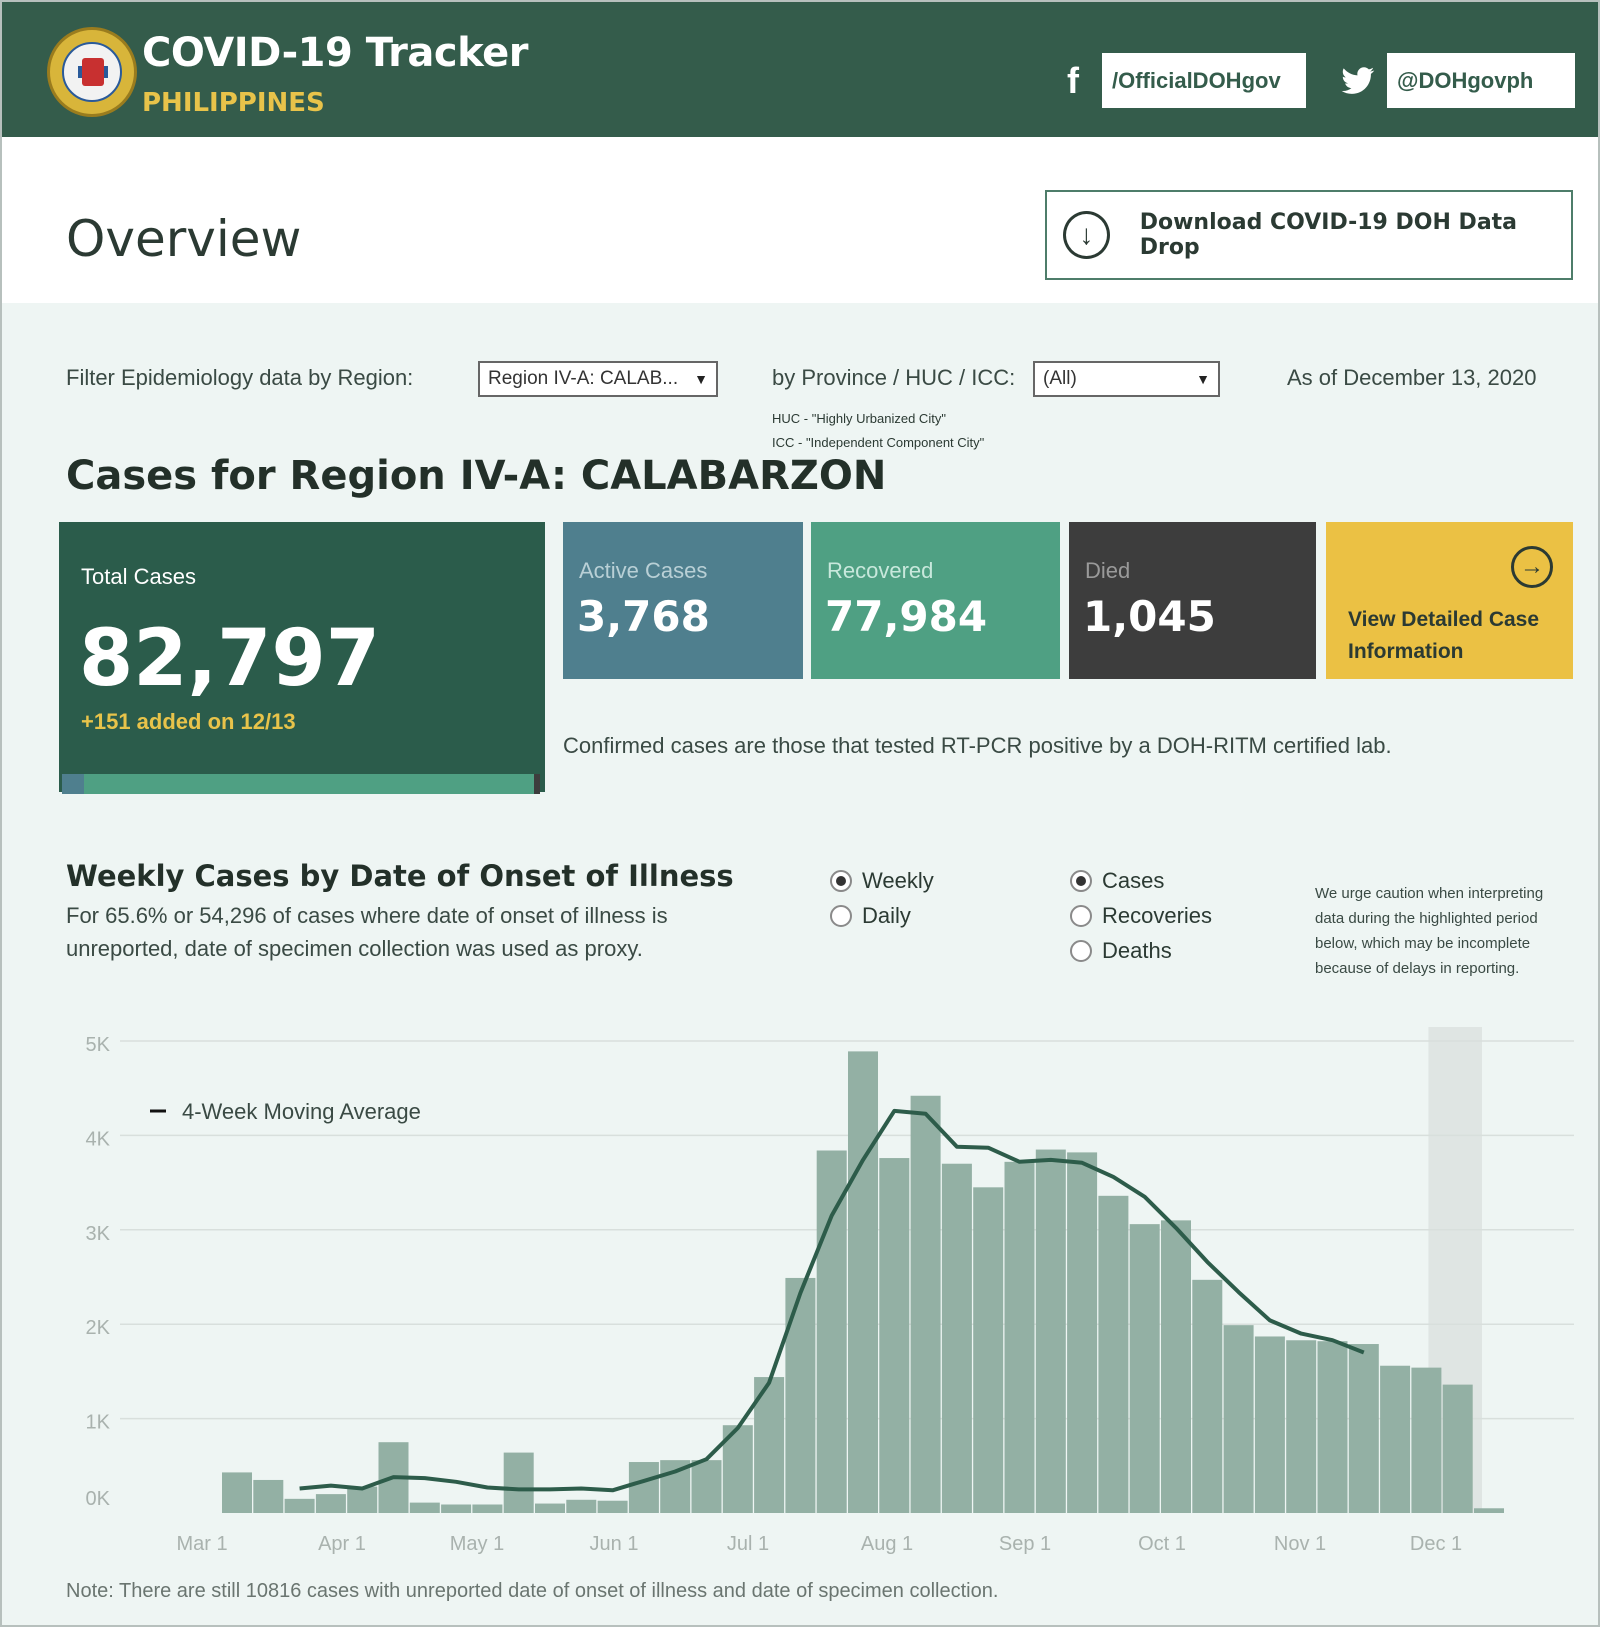 Image resolution: width=1600 pixels, height=1627 pixels. I want to click on y-tick-label: 2K, so click(98, 1328).